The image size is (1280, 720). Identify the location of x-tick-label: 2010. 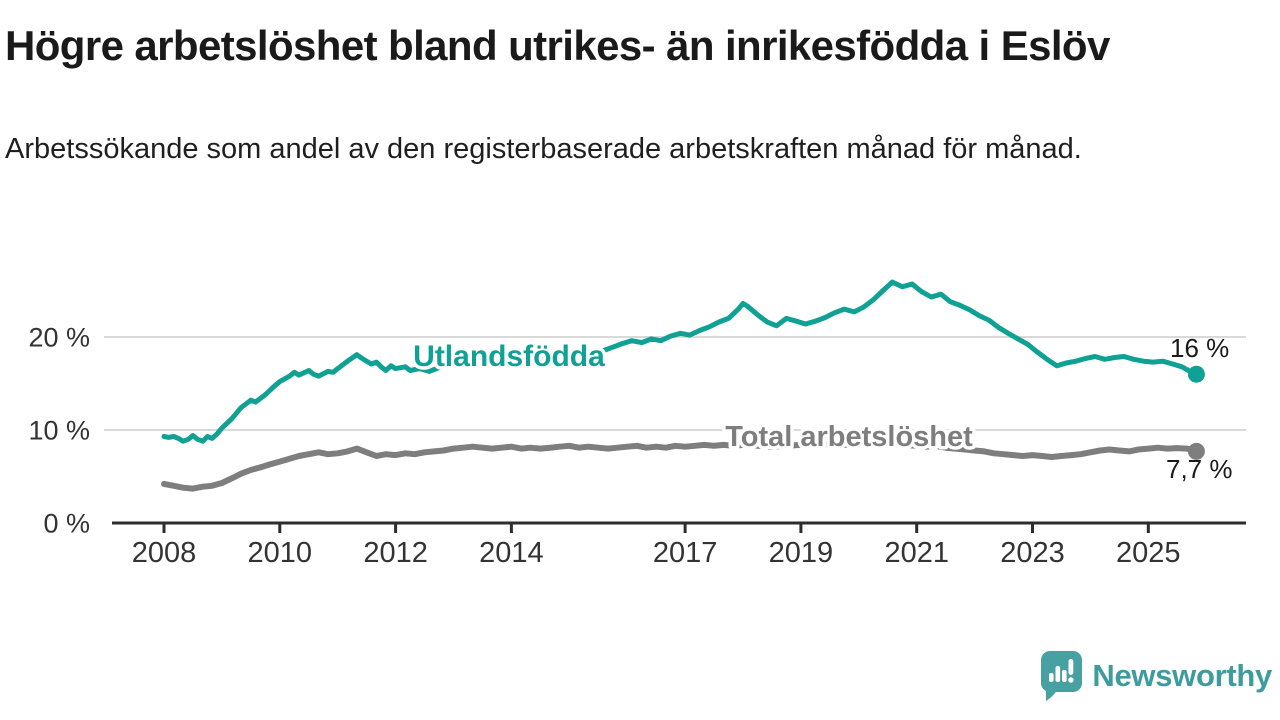
(280, 553).